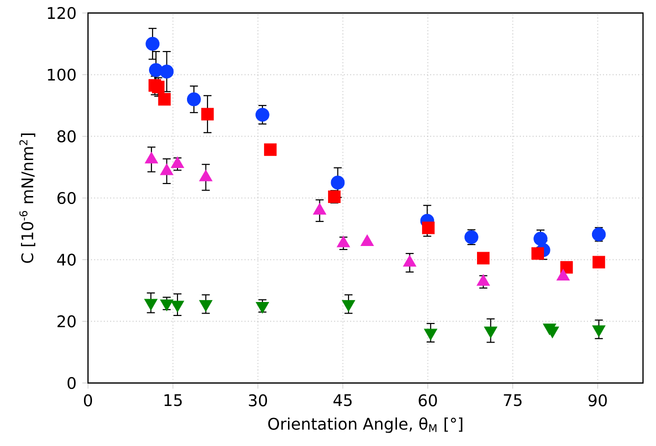  Describe the element at coordinates (342, 400) in the screenshot. I see `x-tick-label: 45` at that location.